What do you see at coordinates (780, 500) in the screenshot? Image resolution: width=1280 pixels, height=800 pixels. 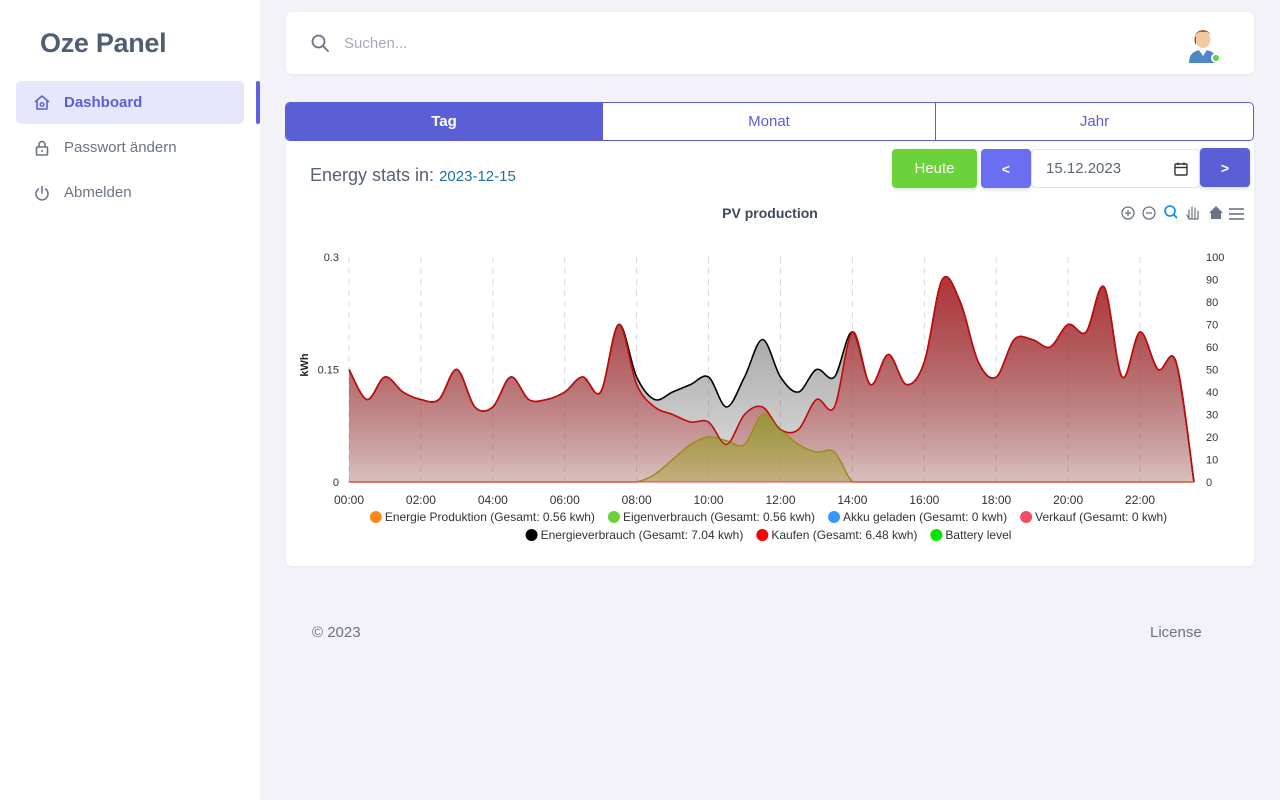 I see `x-tick-label: 12:00` at bounding box center [780, 500].